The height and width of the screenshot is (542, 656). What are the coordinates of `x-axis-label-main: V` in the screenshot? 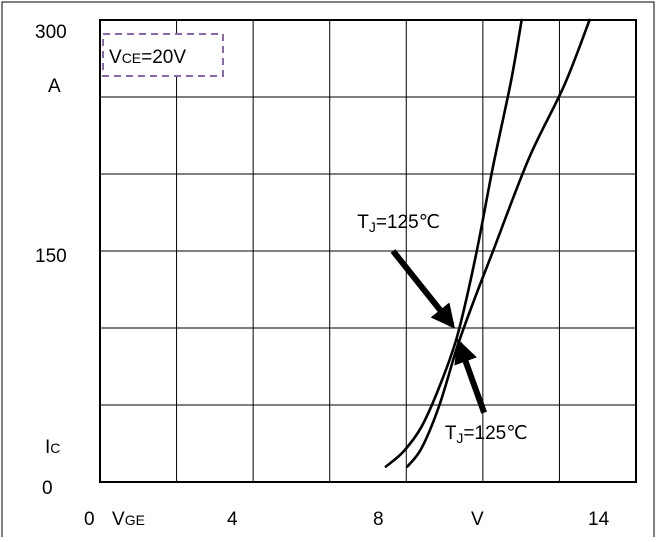 It's located at (118, 519).